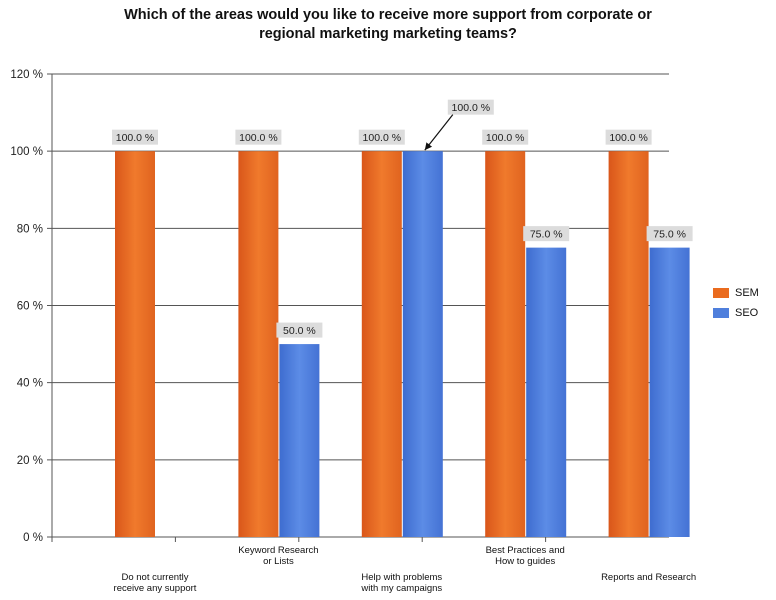  What do you see at coordinates (26, 152) in the screenshot?
I see `y-tick-label: 100 %` at bounding box center [26, 152].